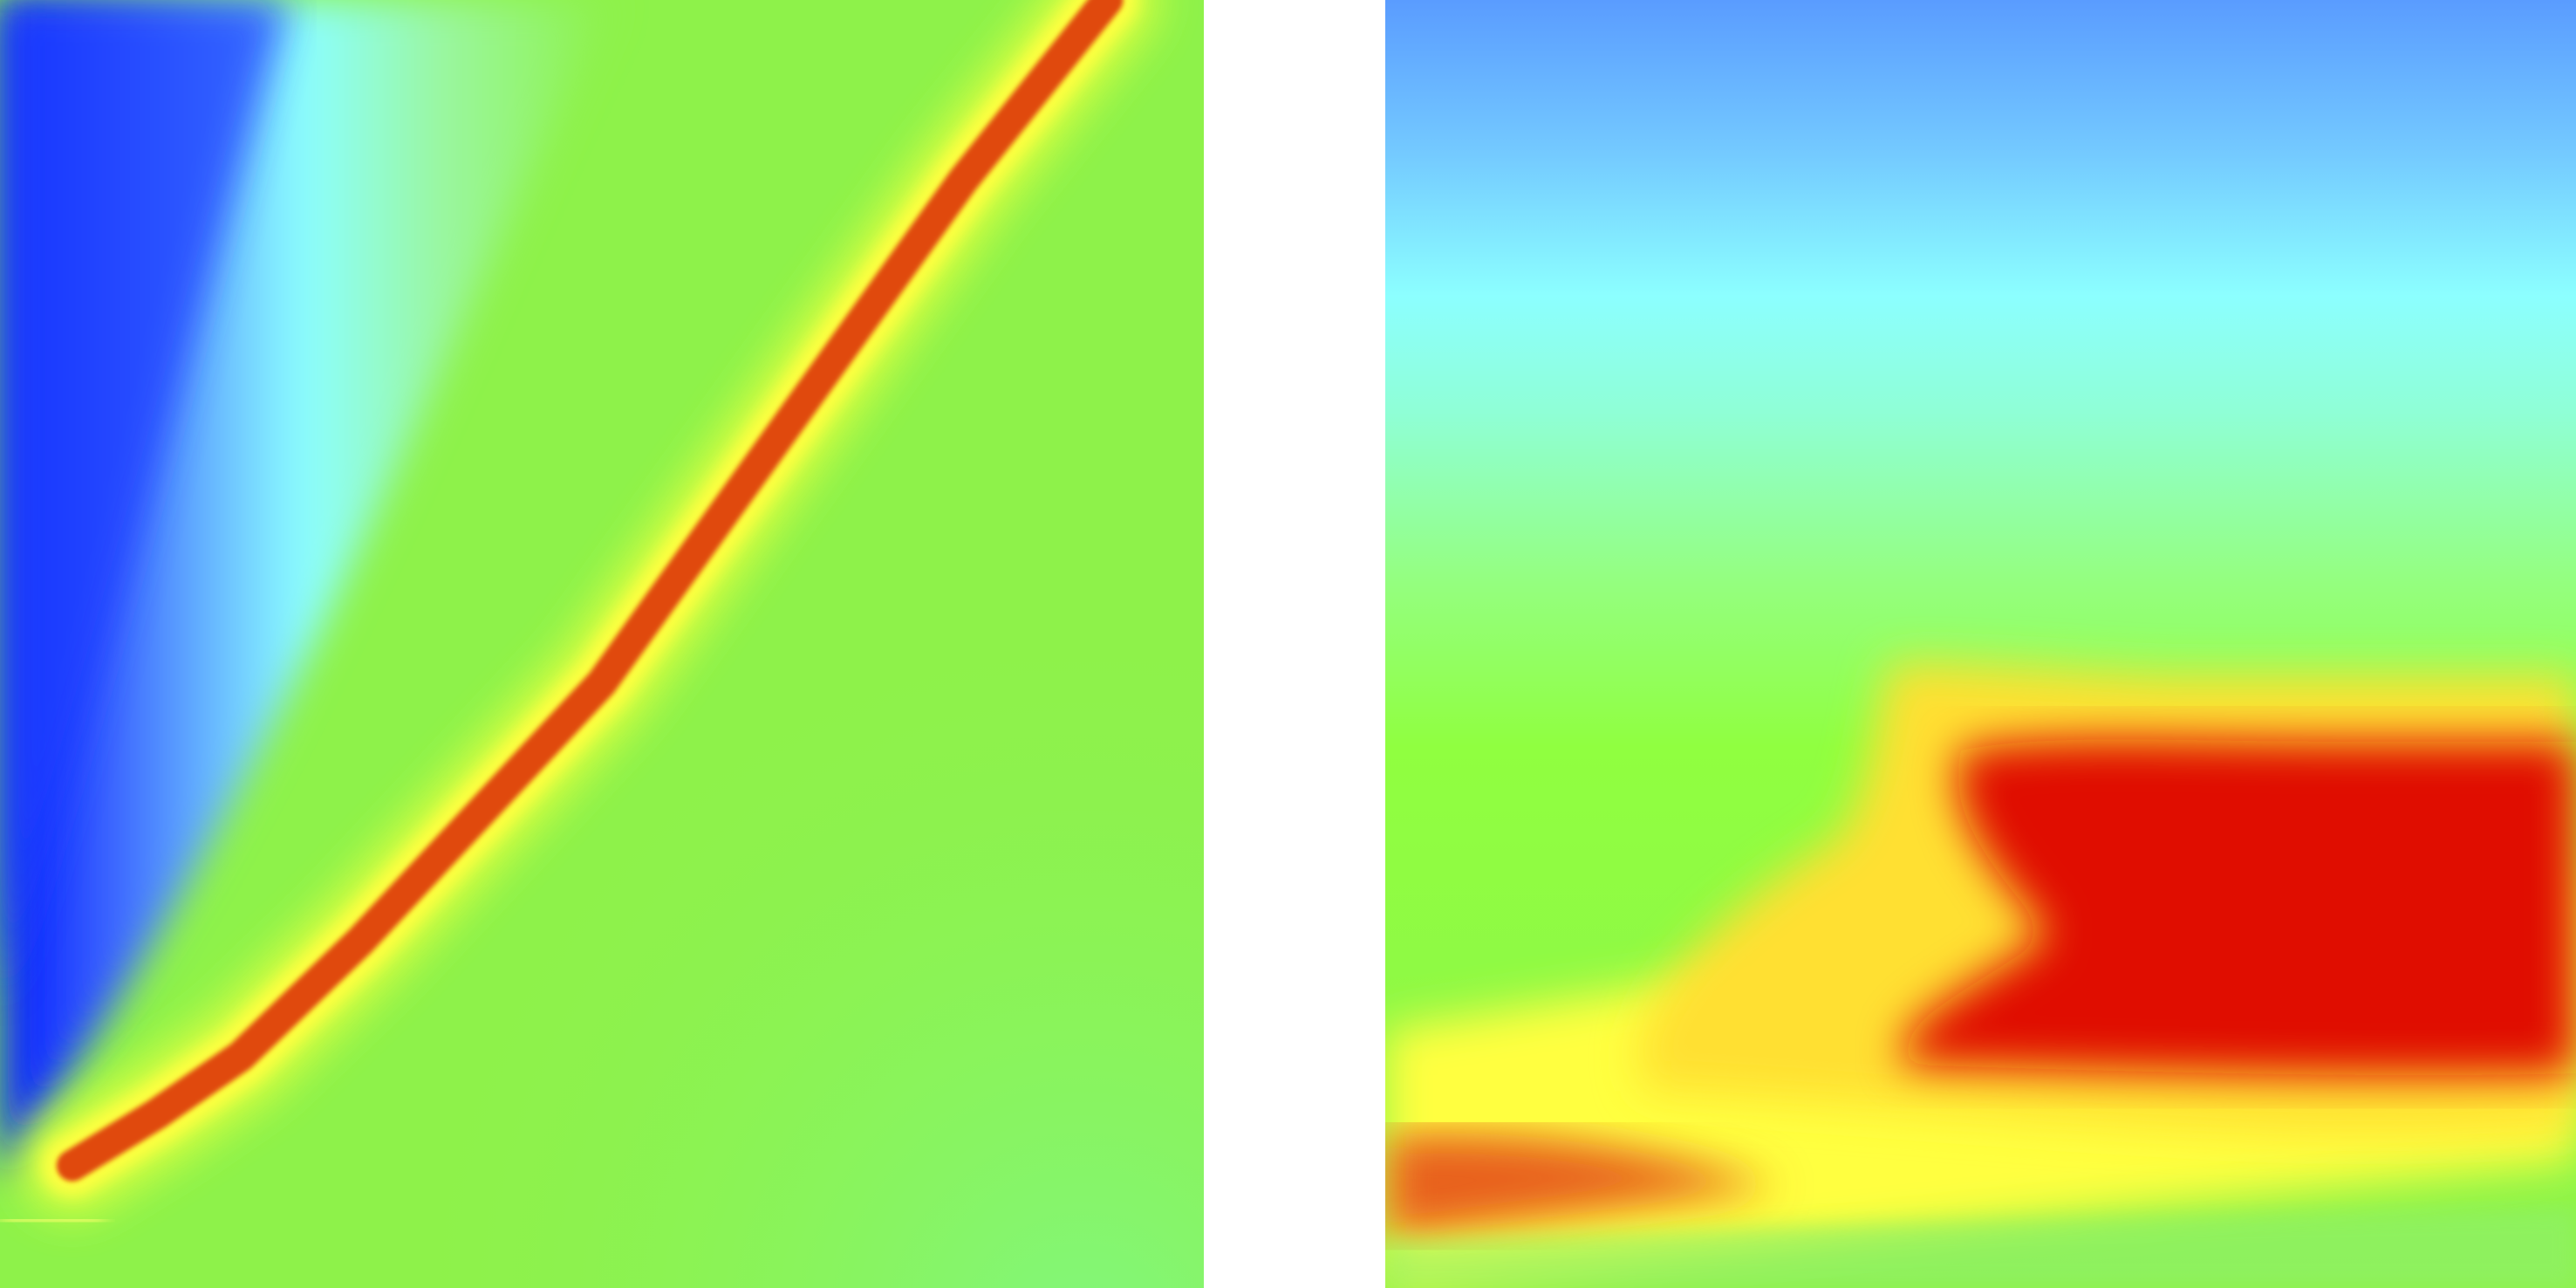  What do you see at coordinates (1980, 1249) in the screenshot?
I see `bottom-fade` at bounding box center [1980, 1249].